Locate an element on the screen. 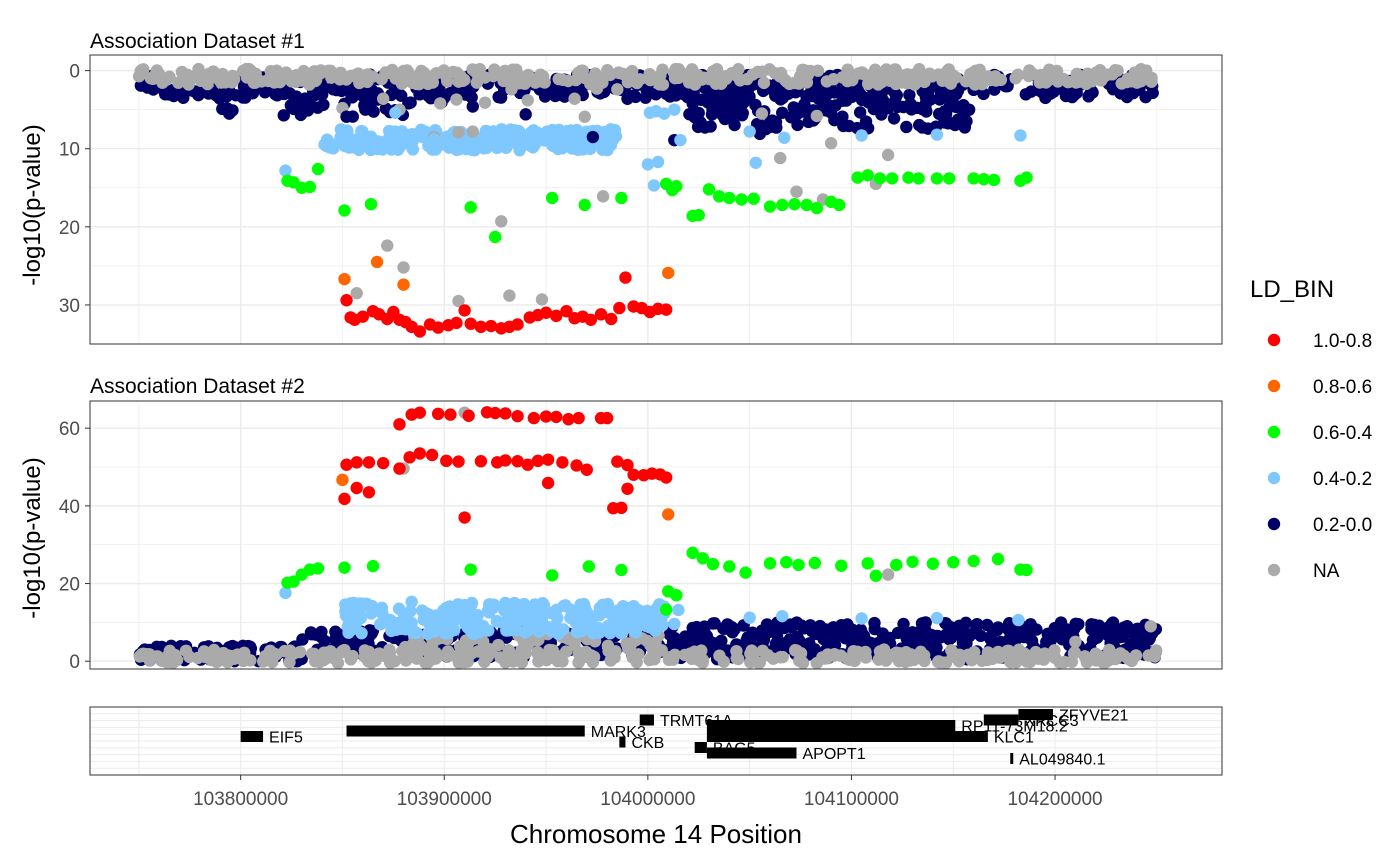  legend-swatch is located at coordinates (1274, 524).